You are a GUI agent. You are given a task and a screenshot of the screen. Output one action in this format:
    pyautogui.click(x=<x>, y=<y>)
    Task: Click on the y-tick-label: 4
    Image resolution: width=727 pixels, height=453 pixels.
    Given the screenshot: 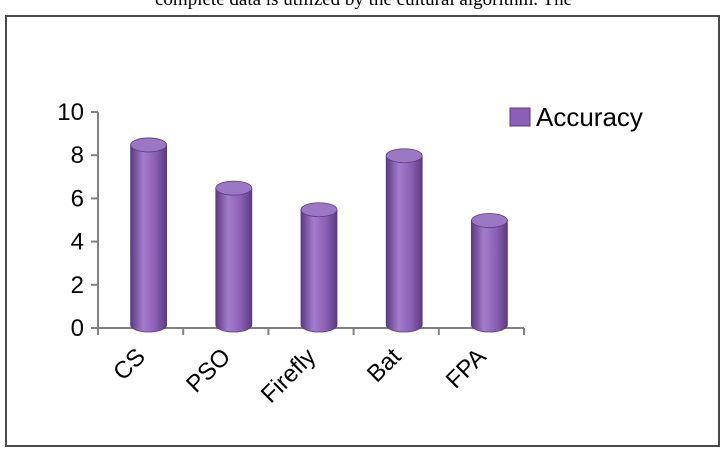 What is the action you would take?
    pyautogui.click(x=77, y=242)
    